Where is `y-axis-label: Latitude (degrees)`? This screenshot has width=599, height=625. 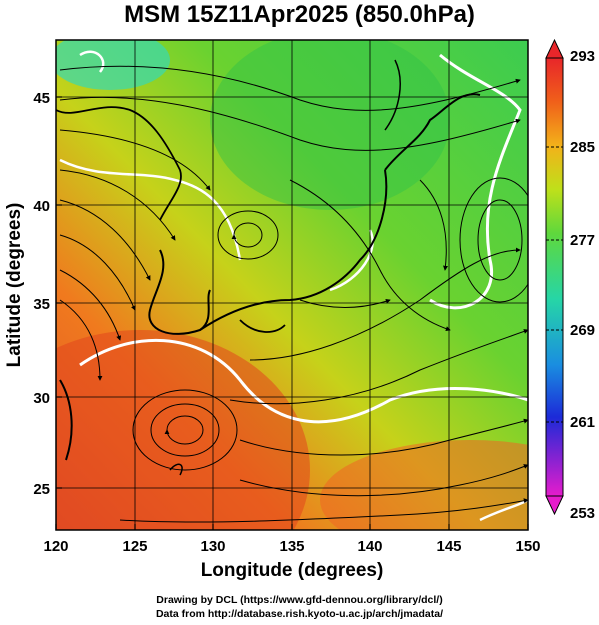
y-axis-label: Latitude (degrees) is located at coordinates (14, 285).